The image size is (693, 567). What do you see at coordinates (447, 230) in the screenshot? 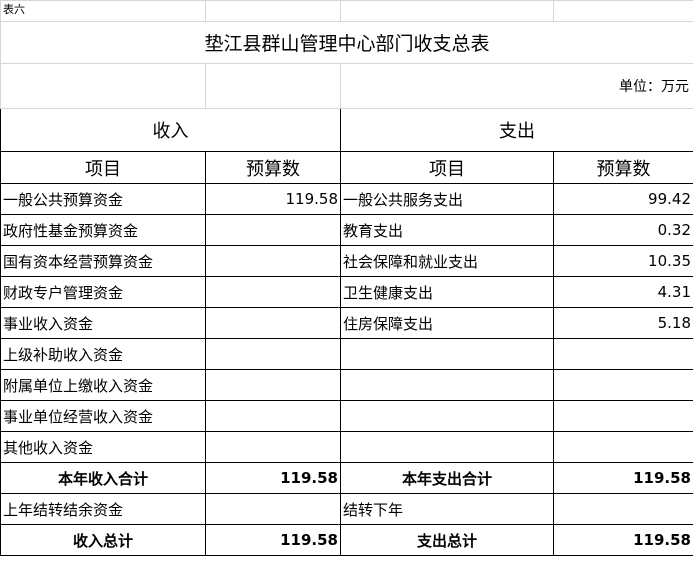
I see `item-cell: 教育支出` at bounding box center [447, 230].